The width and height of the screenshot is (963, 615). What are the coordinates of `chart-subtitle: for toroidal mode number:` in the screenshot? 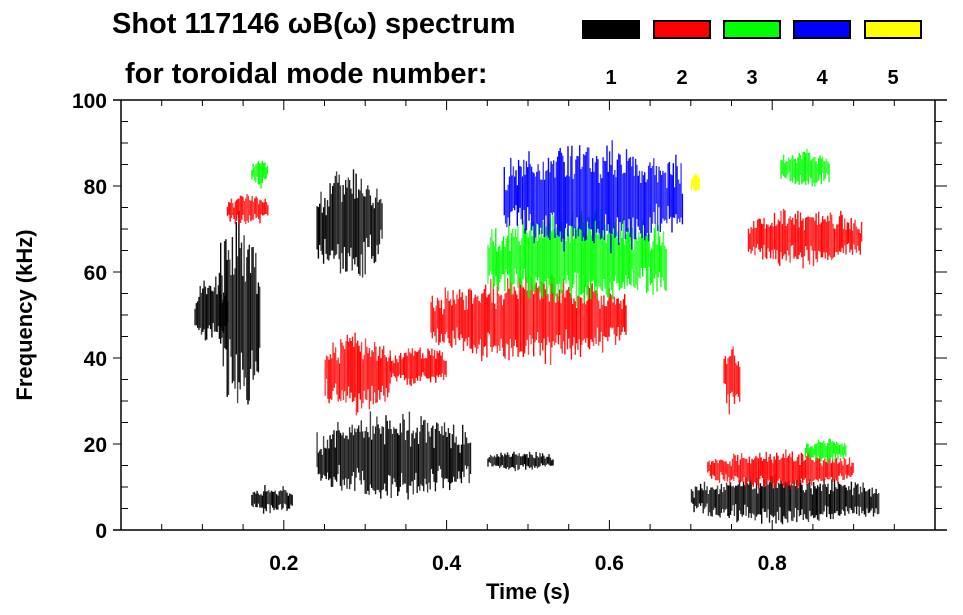 It's located at (306, 74).